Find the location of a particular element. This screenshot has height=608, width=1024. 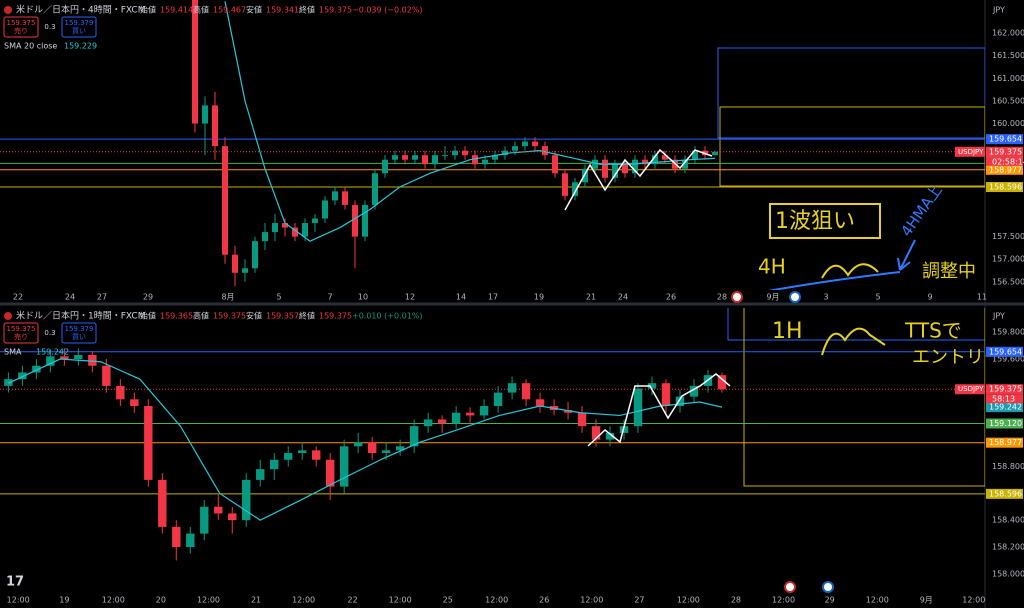

y-tick-label: 157.500 is located at coordinates (1008, 236).